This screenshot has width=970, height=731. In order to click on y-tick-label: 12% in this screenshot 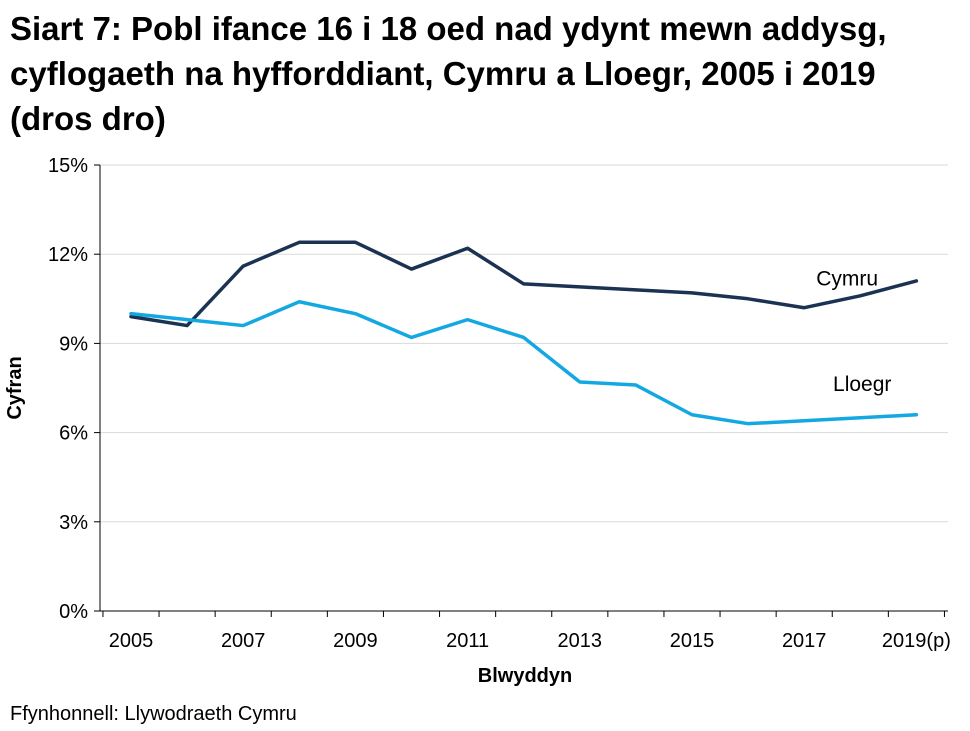, I will do `click(68, 255)`.